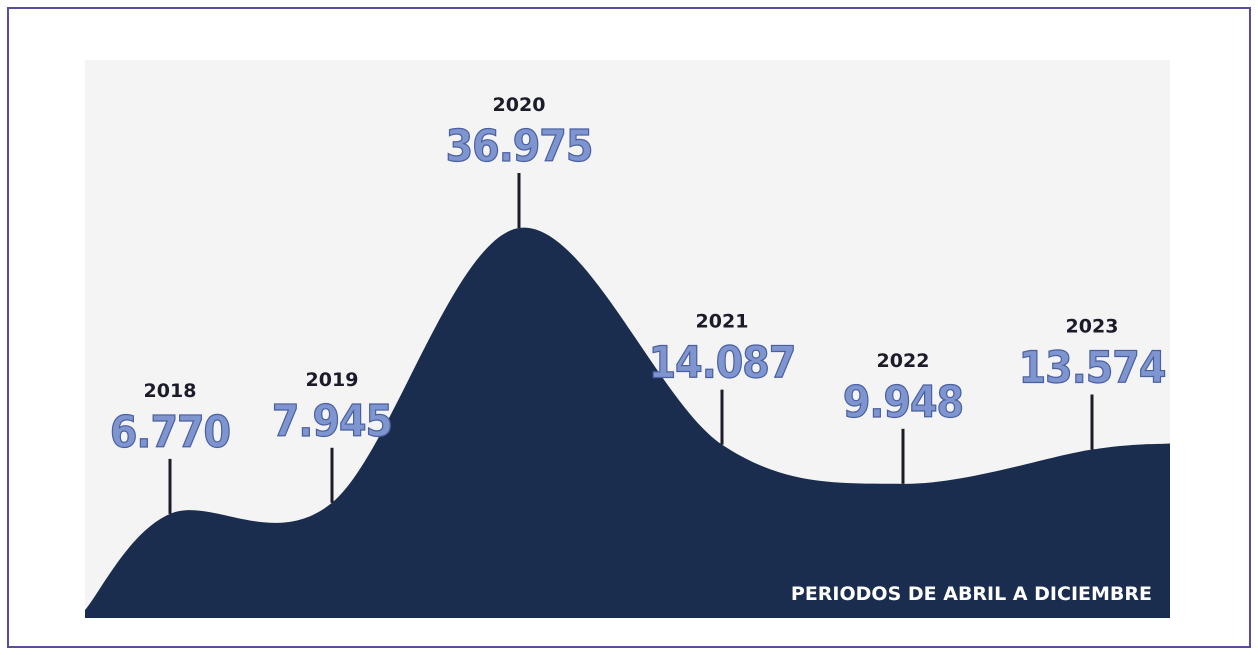  Describe the element at coordinates (519, 146) in the screenshot. I see `value-label: 36.975` at that location.